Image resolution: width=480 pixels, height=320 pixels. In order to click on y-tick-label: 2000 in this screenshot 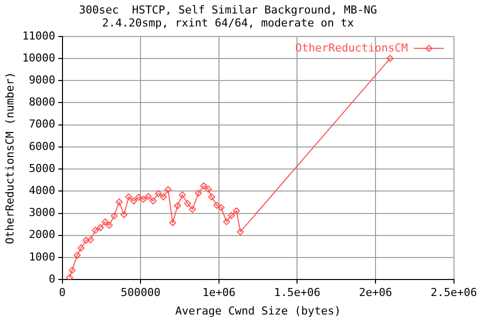, I will do `click(42, 235)`.